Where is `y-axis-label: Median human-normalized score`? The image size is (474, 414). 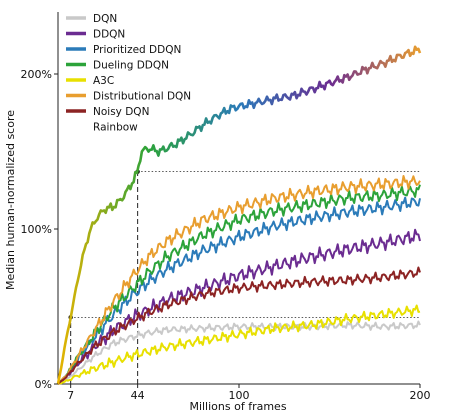
y-axis-label: Median human-normalized score is located at coordinates (10, 200).